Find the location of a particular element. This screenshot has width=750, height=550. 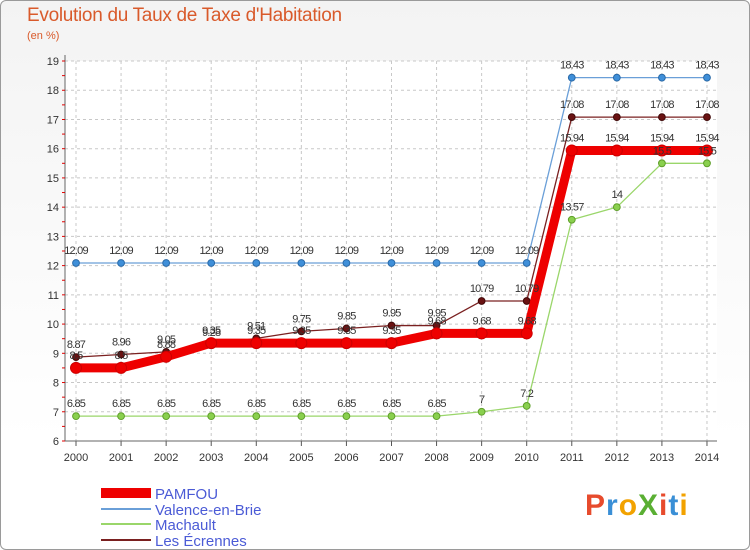

x-tick-label: 2004 is located at coordinates (256, 458).